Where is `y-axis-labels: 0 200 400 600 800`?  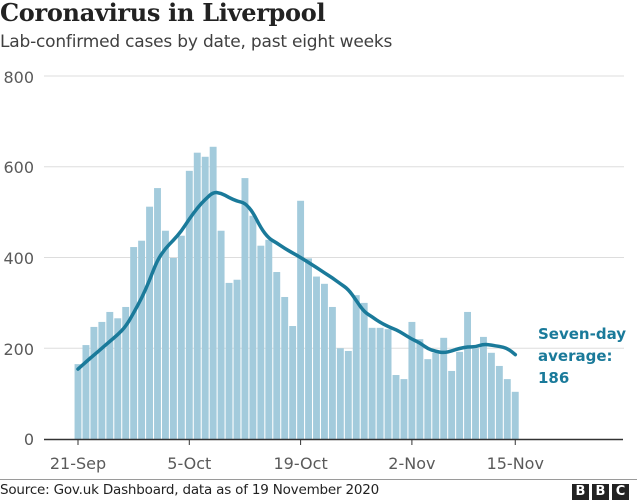 y-axis-labels: 0 200 400 600 800 is located at coordinates (18, 258).